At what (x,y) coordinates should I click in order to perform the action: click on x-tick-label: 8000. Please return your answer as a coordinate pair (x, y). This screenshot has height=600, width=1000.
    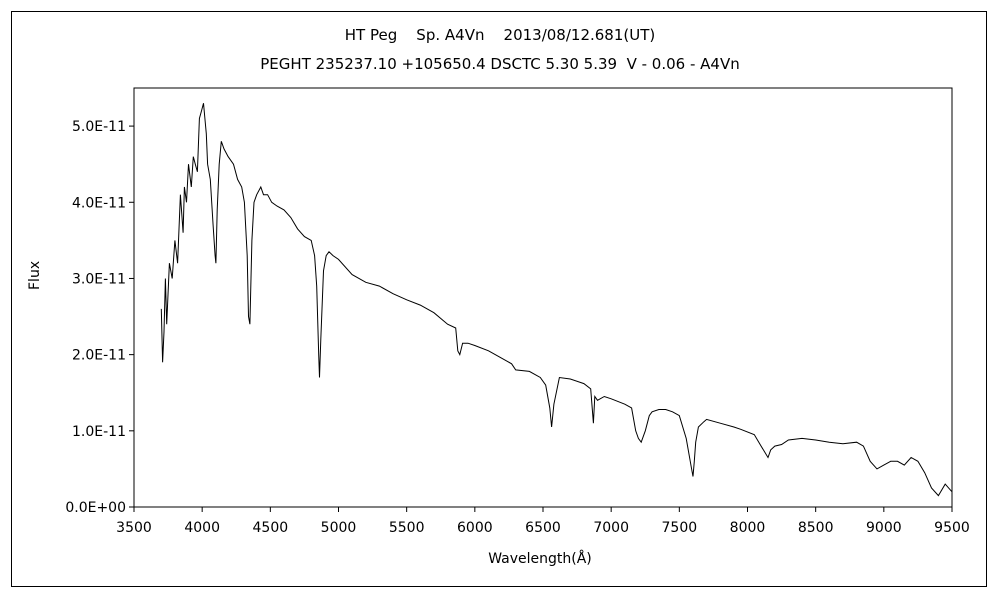
    Looking at the image, I should click on (748, 528).